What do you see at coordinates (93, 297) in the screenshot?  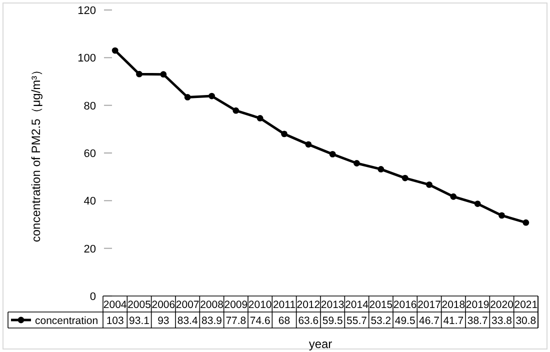 I see `y-tick-label: 0` at bounding box center [93, 297].